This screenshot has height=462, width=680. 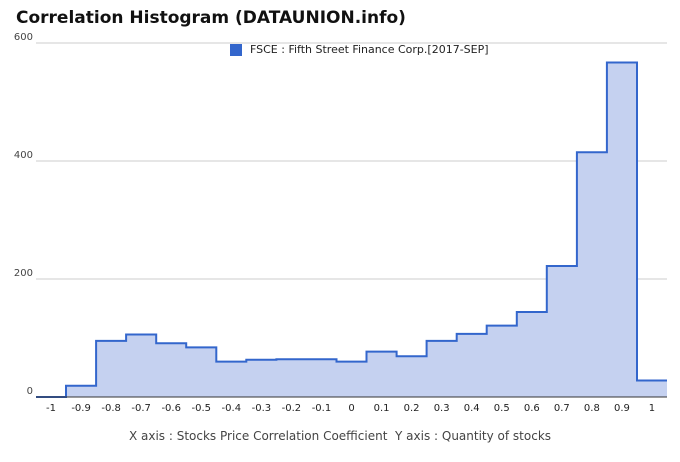 What do you see at coordinates (51, 408) in the screenshot?
I see `x-tick-label: -1` at bounding box center [51, 408].